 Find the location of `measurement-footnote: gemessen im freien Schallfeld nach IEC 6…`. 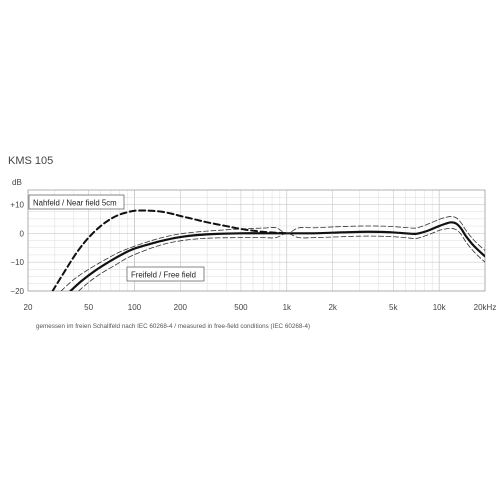

measurement-footnote: gemessen im freien Schallfeld nach IEC 6… is located at coordinates (173, 326).